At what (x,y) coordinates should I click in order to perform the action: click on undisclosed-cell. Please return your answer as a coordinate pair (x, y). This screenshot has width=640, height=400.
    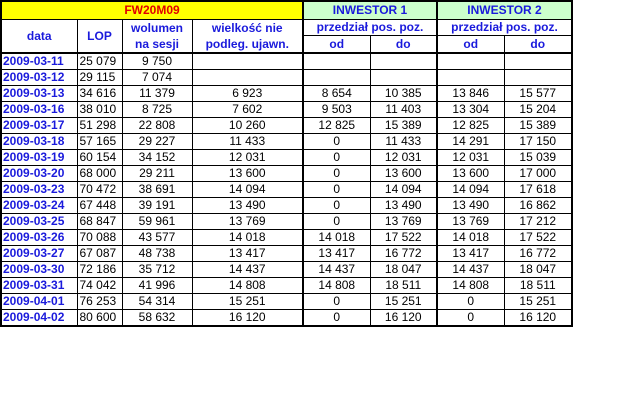
    Looking at the image, I should click on (247, 61).